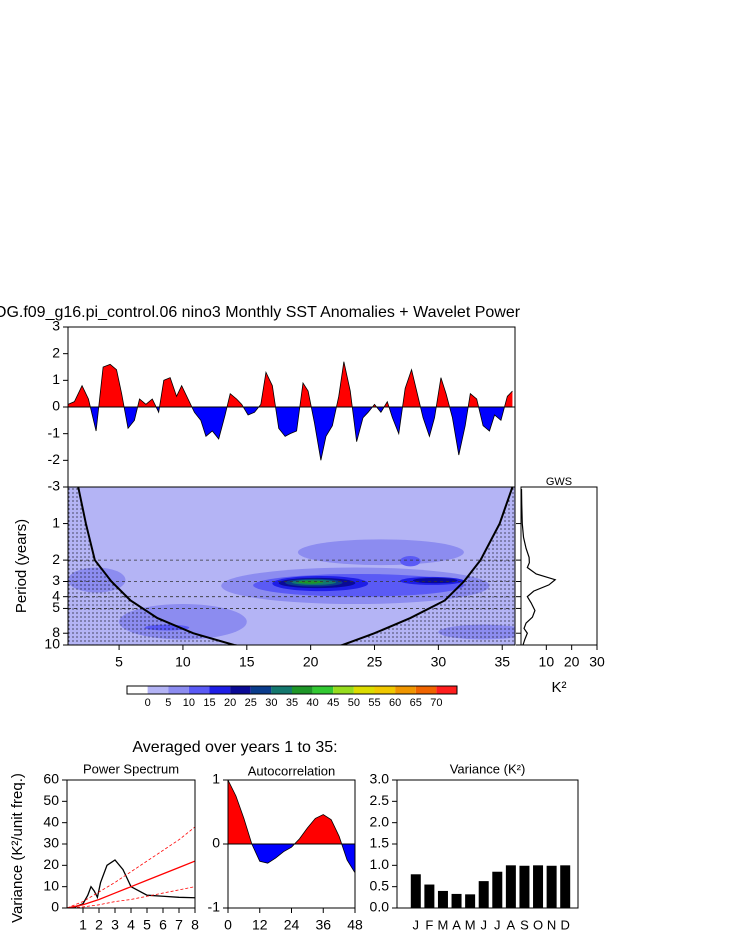 This screenshot has width=733, height=945. What do you see at coordinates (209, 703) in the screenshot?
I see `colorbar-label: 15` at bounding box center [209, 703].